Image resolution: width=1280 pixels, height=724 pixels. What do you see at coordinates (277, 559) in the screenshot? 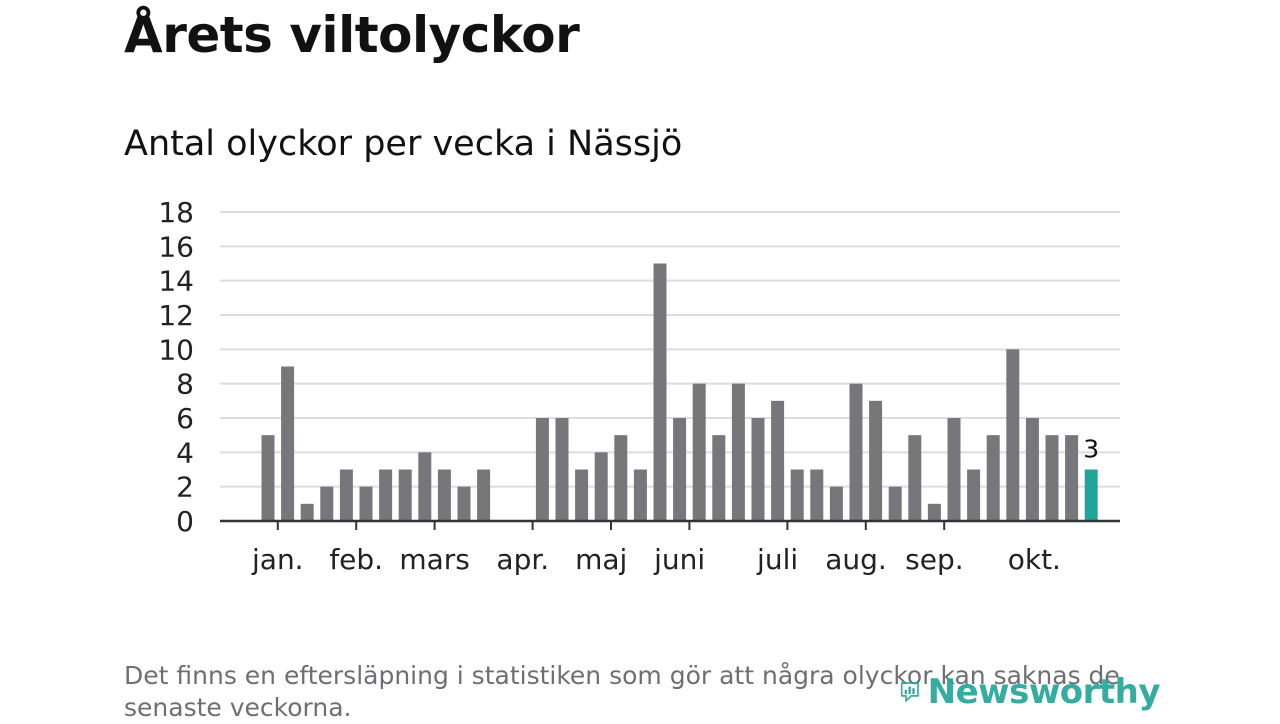
I see `x-tick-label: jan.` at bounding box center [277, 559].